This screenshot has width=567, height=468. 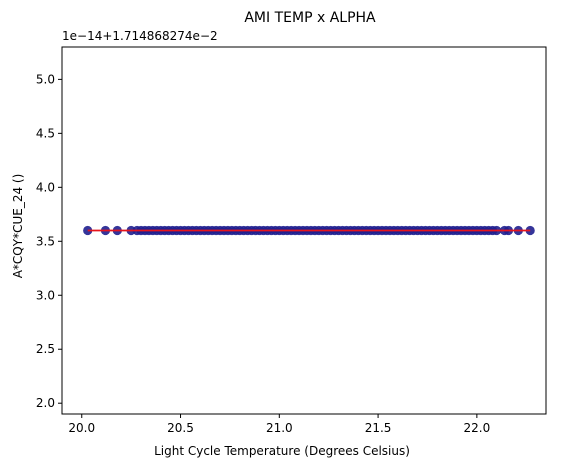 I want to click on y-axis-label: A*CQY*CUE_24 (), so click(x=18, y=226).